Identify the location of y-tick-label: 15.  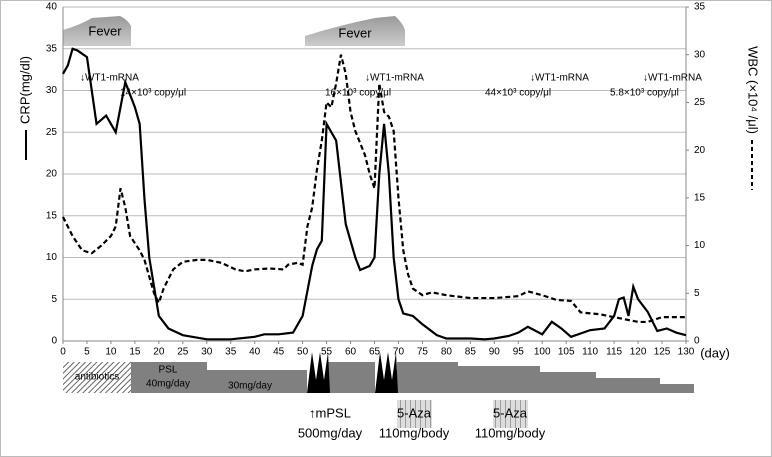
(52, 215).